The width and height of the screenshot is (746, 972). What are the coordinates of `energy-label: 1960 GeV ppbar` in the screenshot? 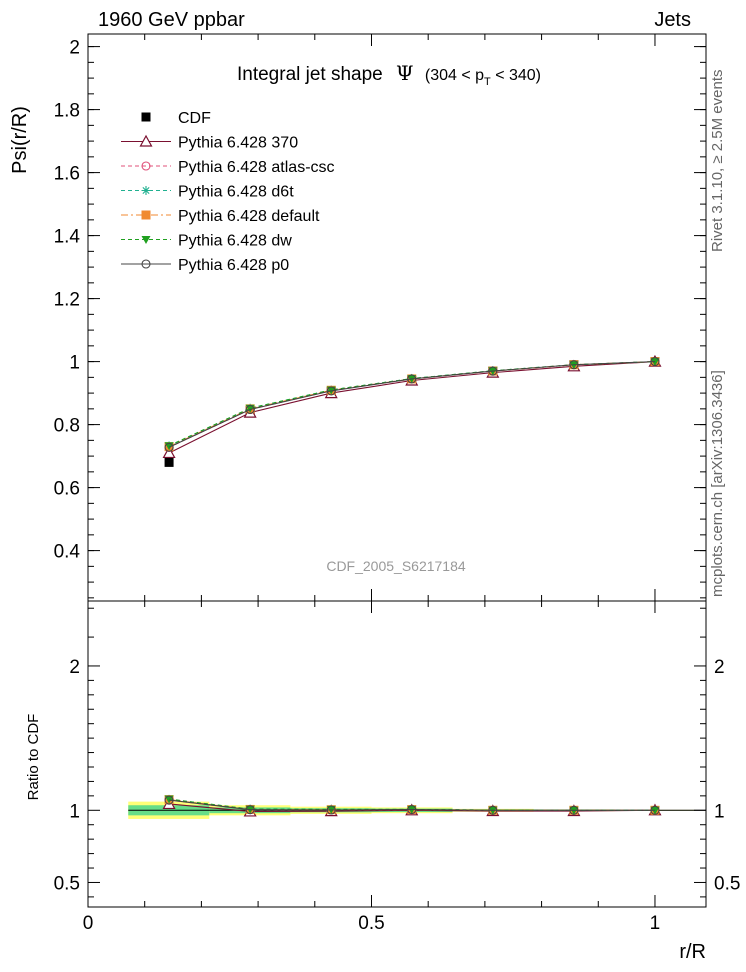 It's located at (171, 20).